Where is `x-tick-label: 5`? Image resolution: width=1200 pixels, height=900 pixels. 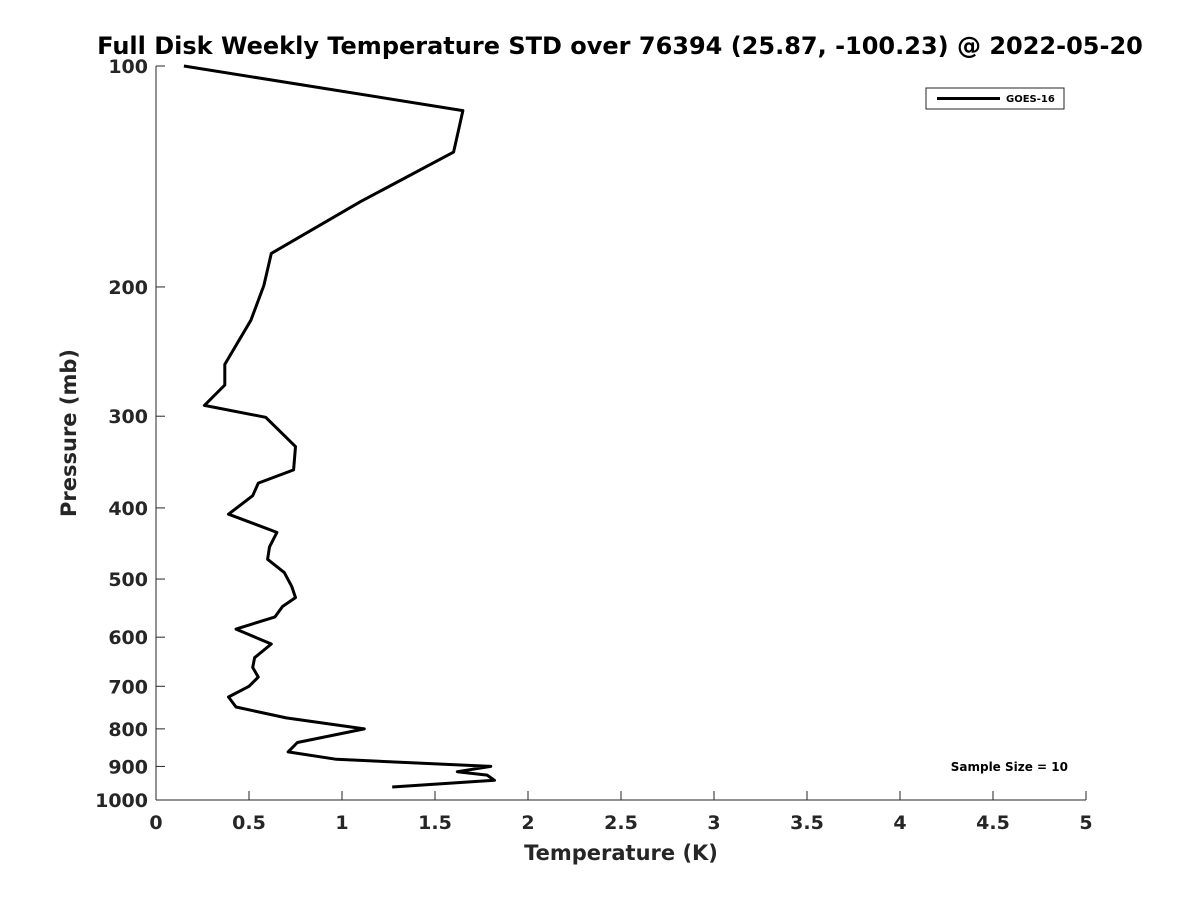 x-tick-label: 5 is located at coordinates (1085, 823).